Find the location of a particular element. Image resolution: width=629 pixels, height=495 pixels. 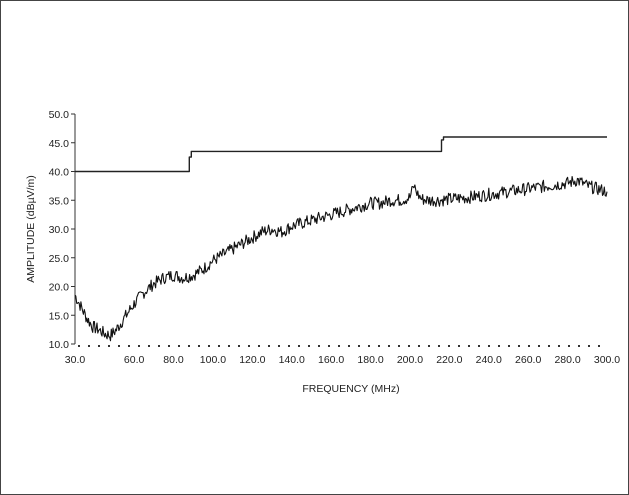

baseline-dots is located at coordinates (339, 346).